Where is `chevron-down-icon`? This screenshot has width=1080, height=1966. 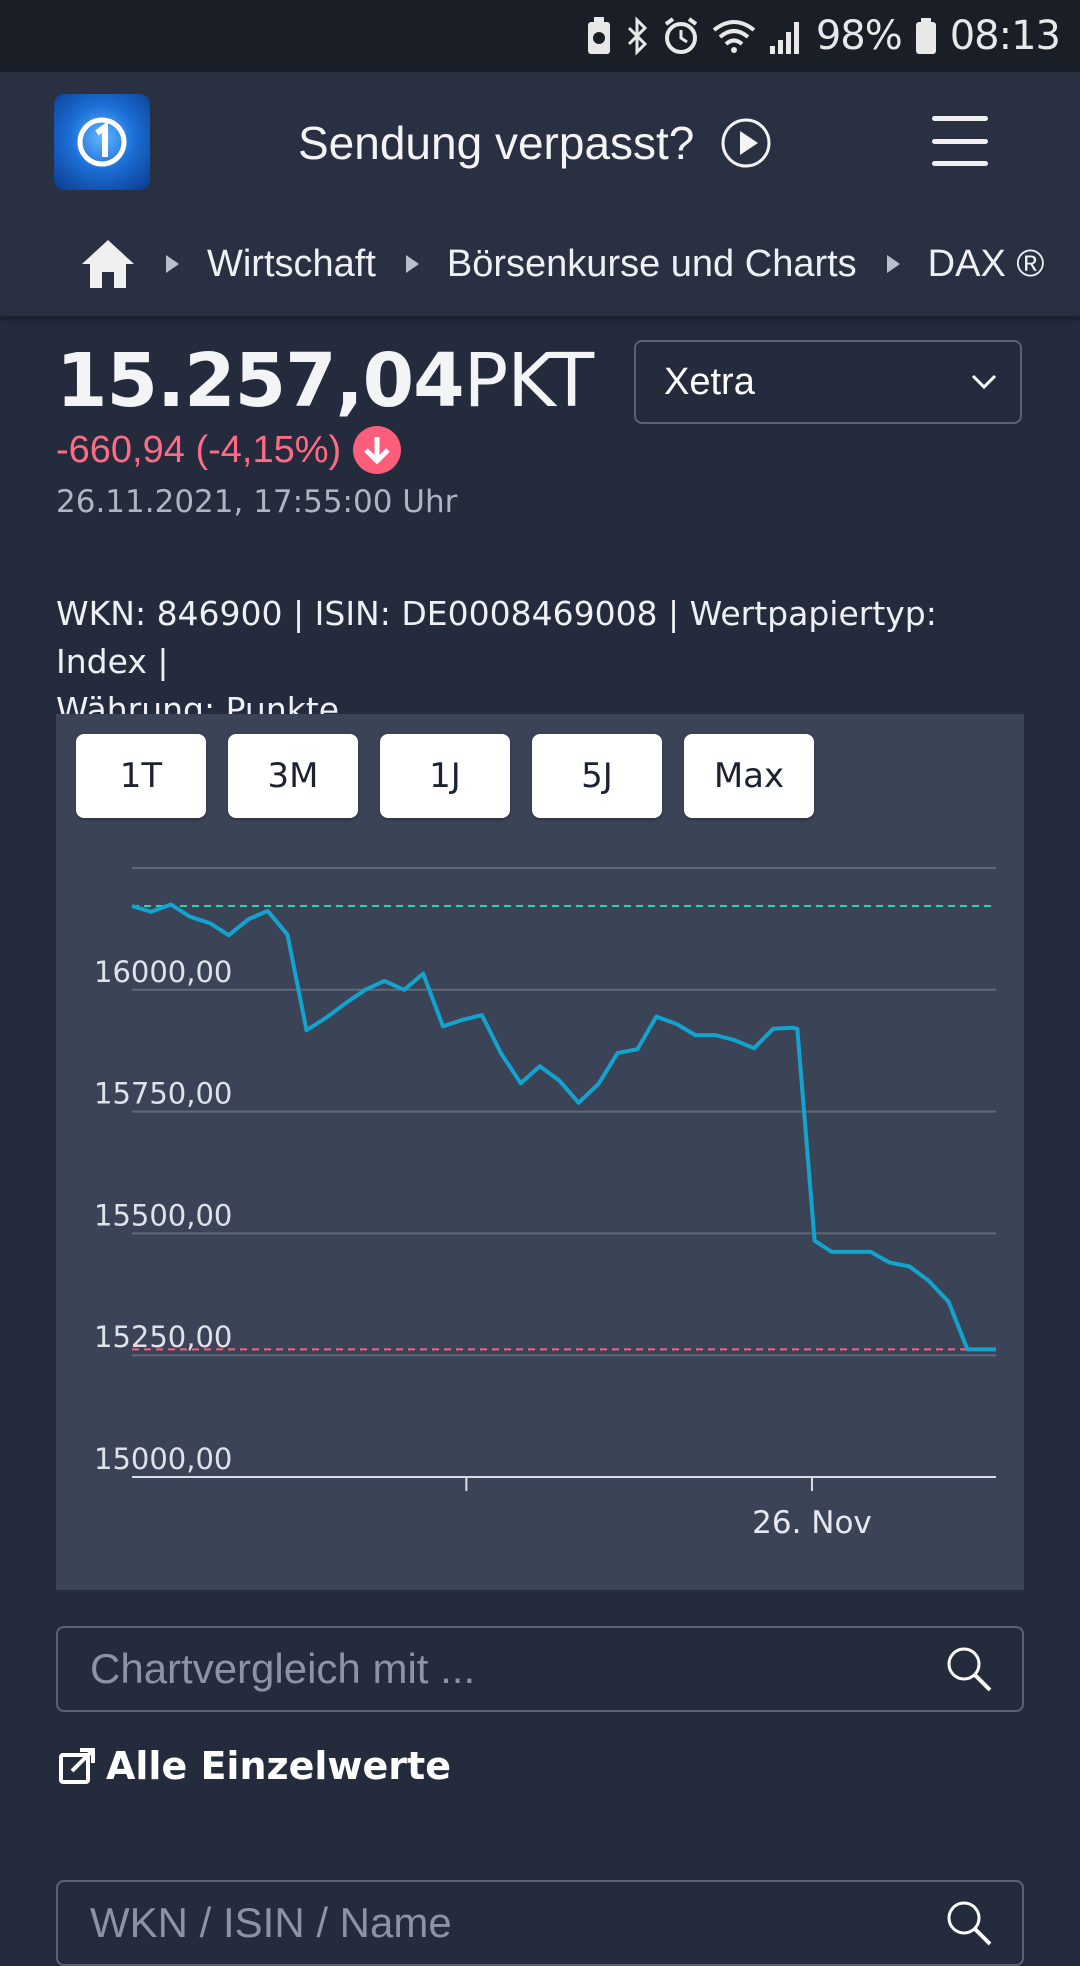
chevron-down-icon is located at coordinates (984, 382).